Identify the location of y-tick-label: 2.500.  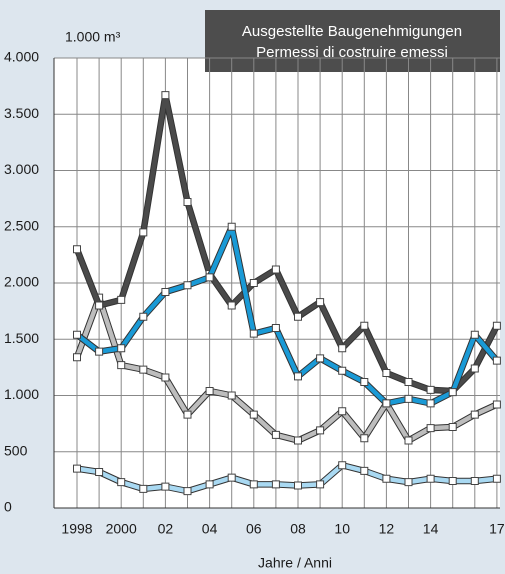
(21, 225).